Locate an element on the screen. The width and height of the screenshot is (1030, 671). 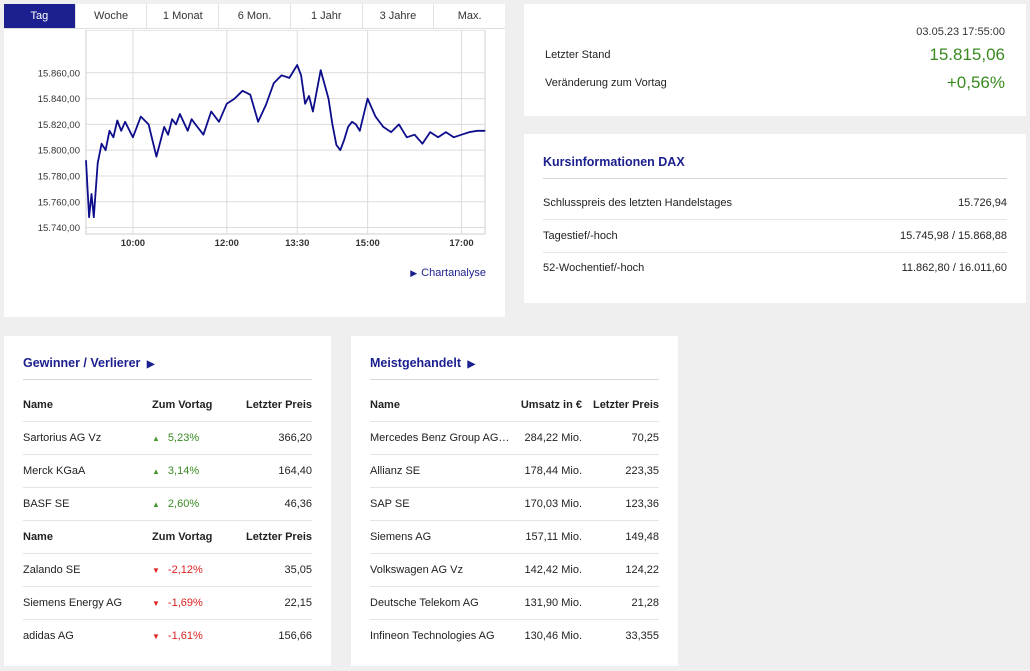
stock-name: Zalando SE is located at coordinates (52, 570).